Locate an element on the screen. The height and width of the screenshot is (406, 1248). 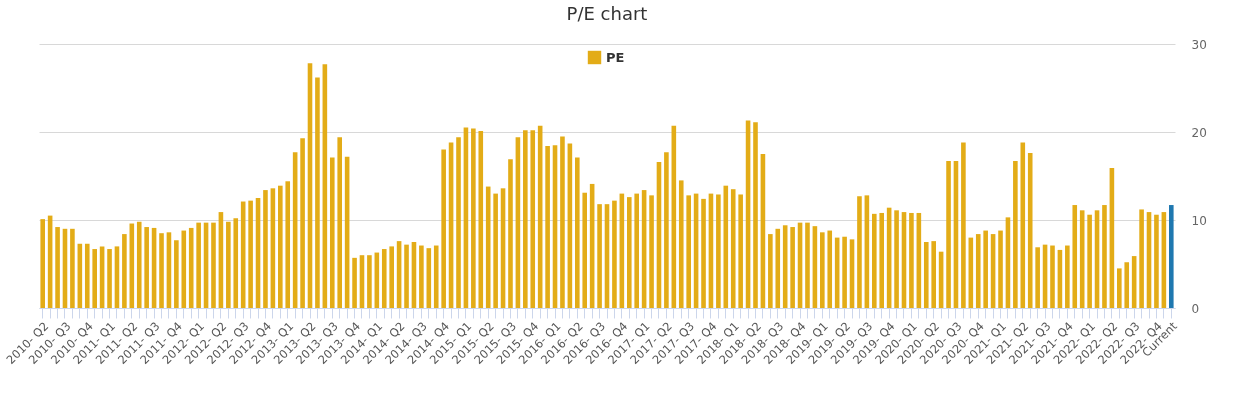
legend-label: PE is located at coordinates (615, 57).